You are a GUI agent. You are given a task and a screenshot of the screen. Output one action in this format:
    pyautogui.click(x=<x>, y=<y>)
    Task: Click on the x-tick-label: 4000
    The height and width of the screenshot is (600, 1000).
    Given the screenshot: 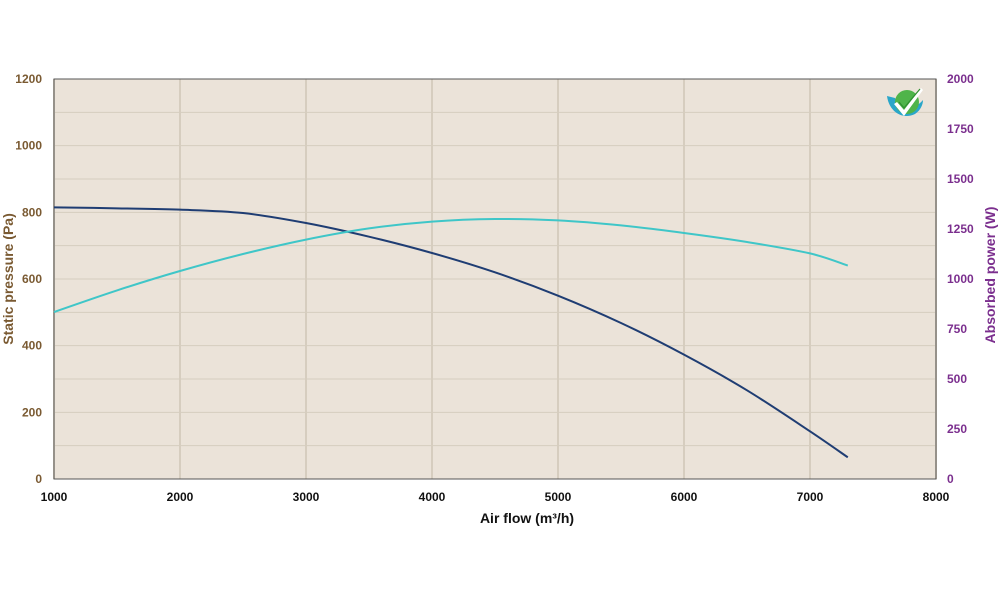 What is the action you would take?
    pyautogui.click(x=432, y=497)
    